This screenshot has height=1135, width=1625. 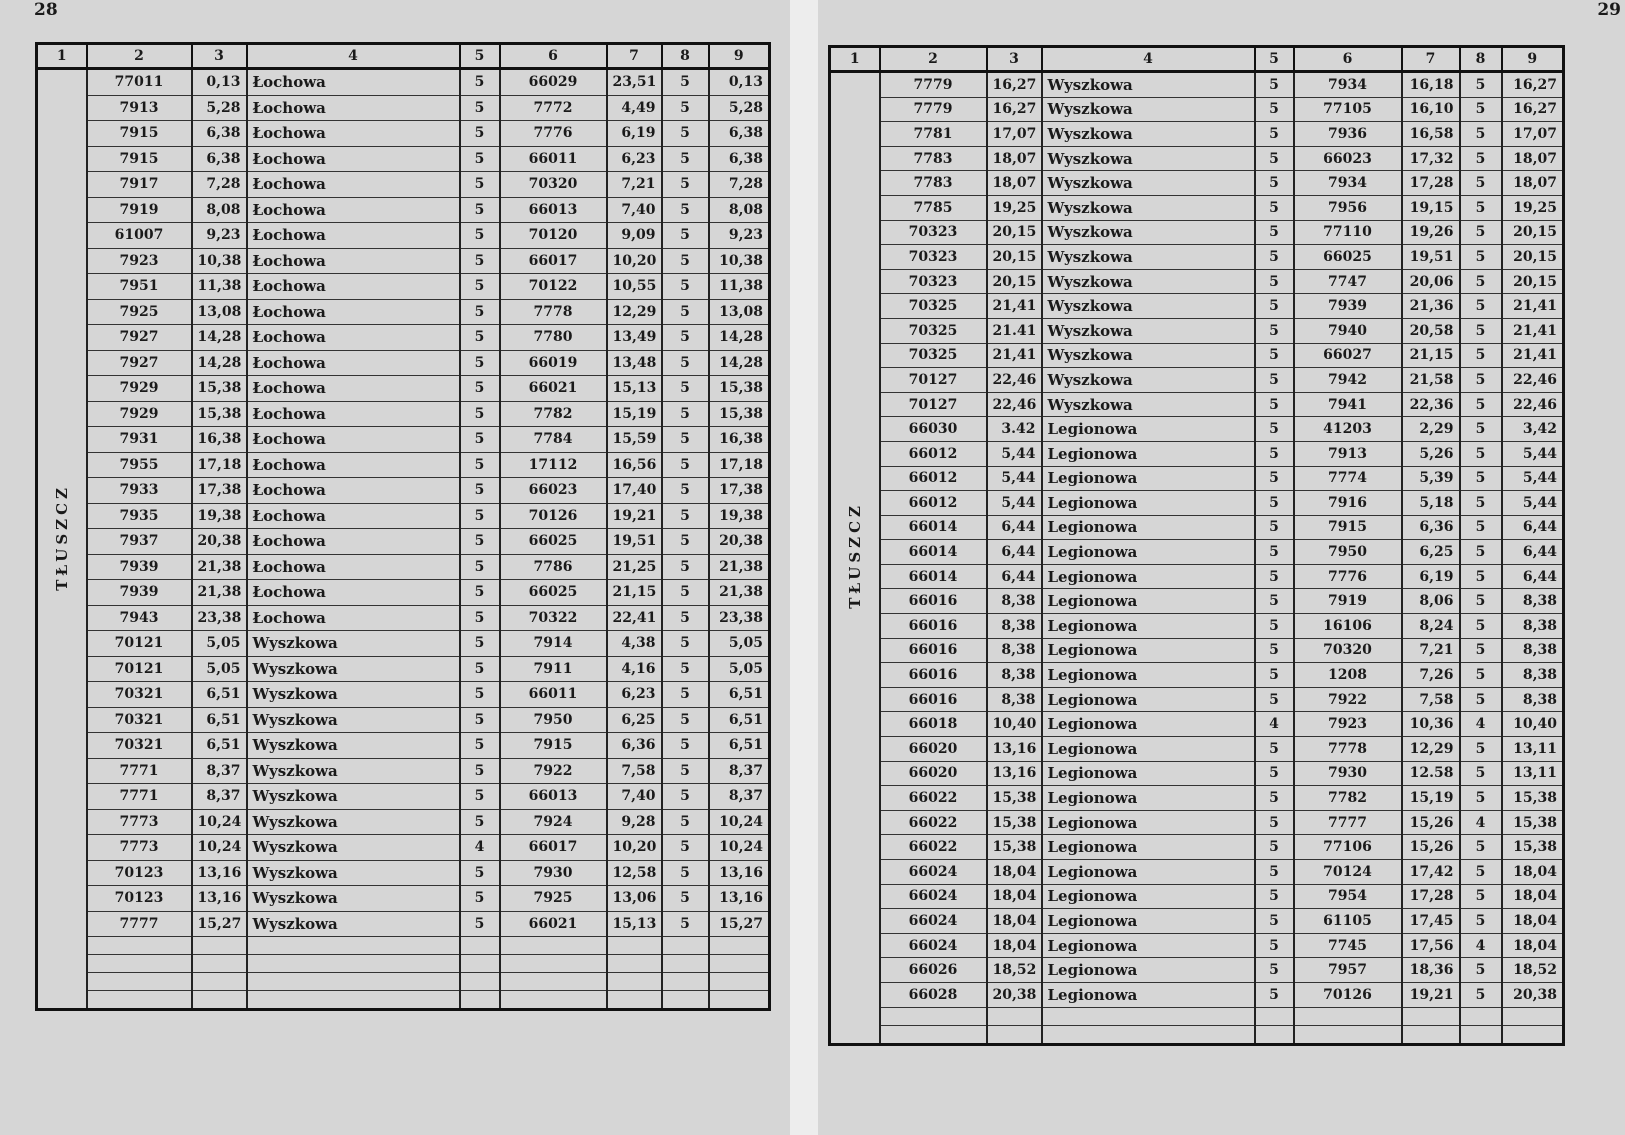 I want to click on table-row: 7935 19,38 Łochowa 5 70126 19,21 5 19,38, so click(x=404, y=516).